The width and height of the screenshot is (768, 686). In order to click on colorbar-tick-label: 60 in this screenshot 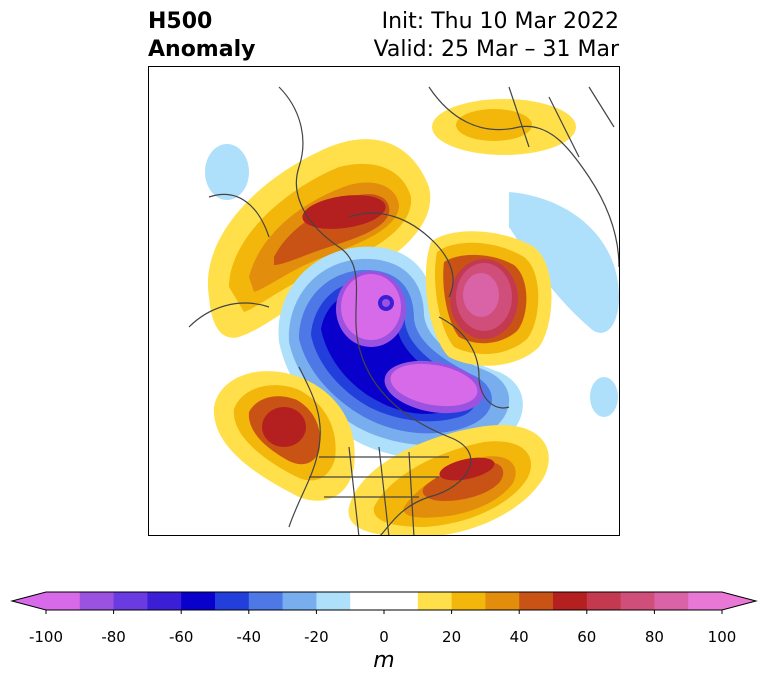, I will do `click(587, 637)`.